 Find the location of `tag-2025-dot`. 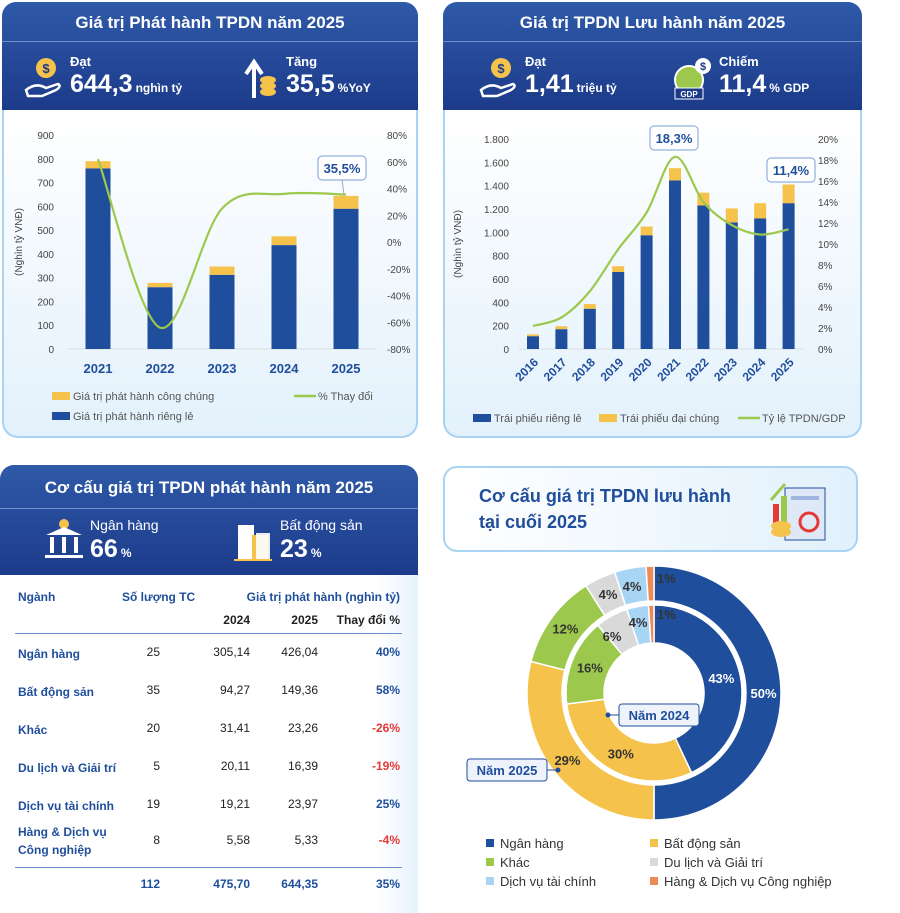

tag-2025-dot is located at coordinates (558, 770).